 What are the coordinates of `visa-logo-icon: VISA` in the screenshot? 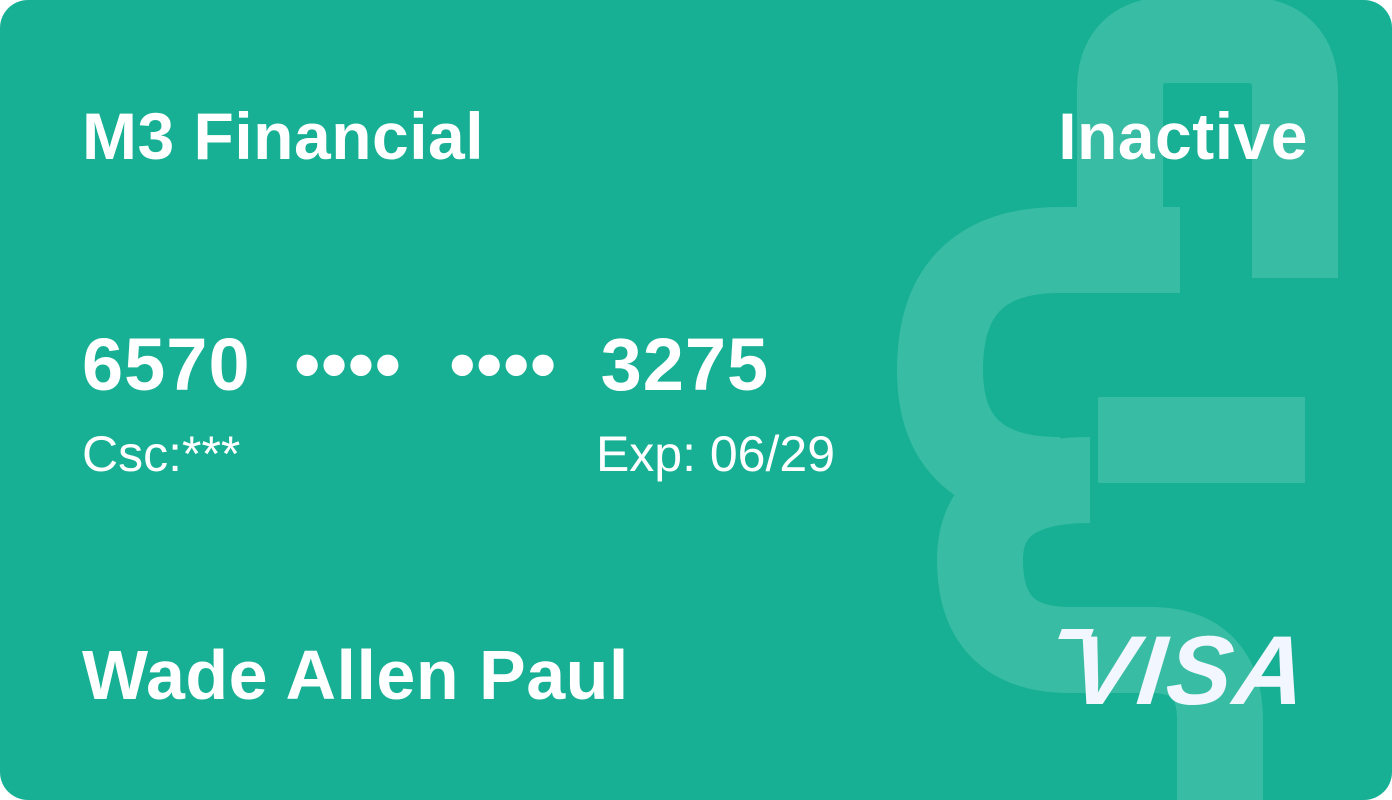 It's located at (1189, 670).